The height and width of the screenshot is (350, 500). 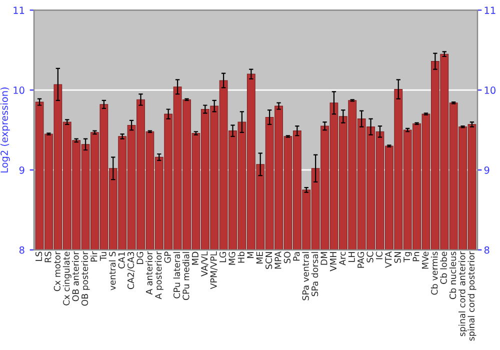 I want to click on y-axis-title: Log2 (expression), so click(x=5, y=130).